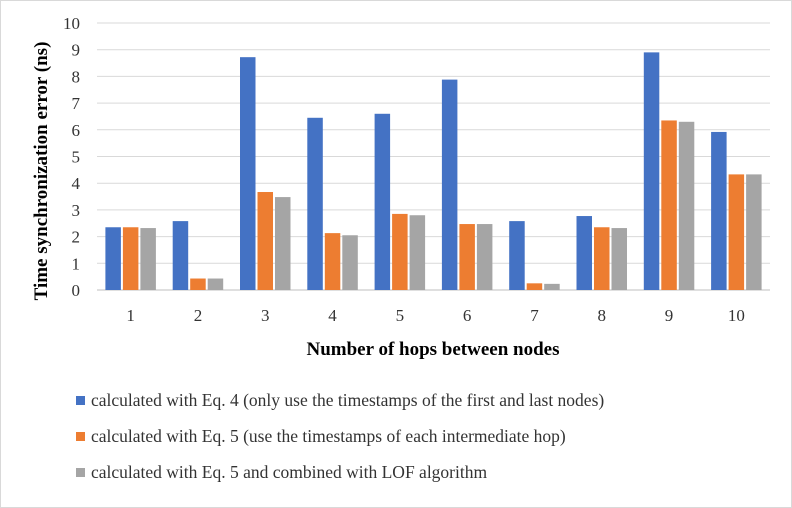  Describe the element at coordinates (41, 171) in the screenshot. I see `y-axis-title: Time synchronization error (ns)` at that location.